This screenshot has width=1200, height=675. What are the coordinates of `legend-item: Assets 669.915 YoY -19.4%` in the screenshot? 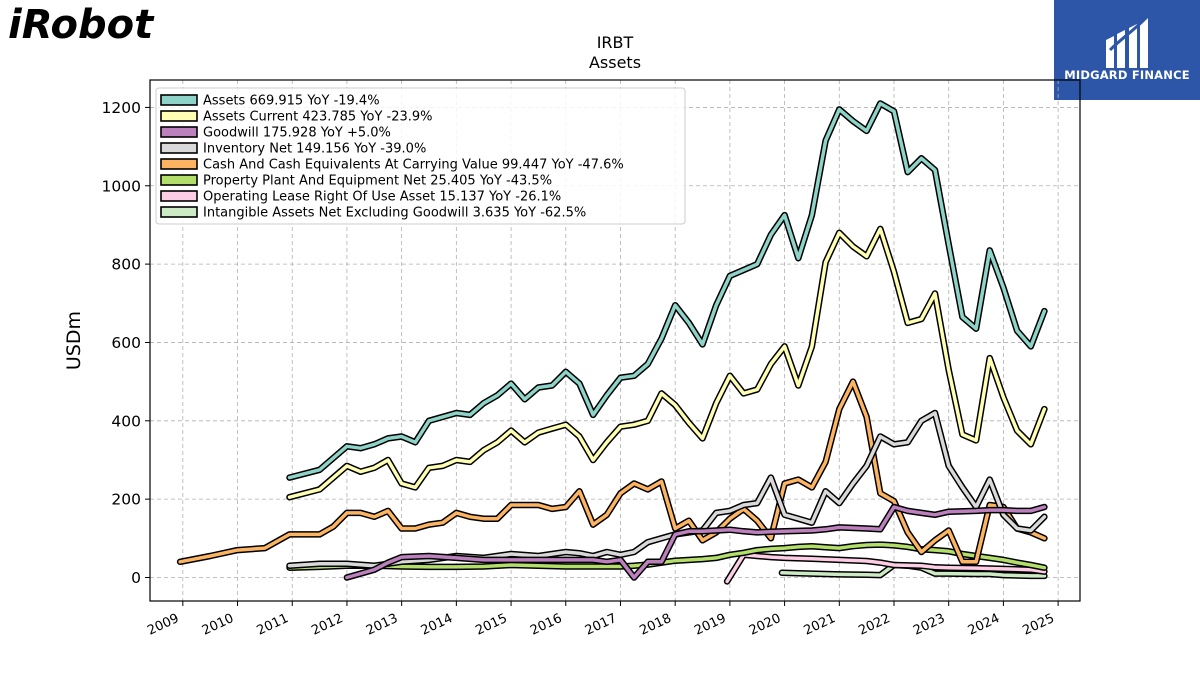 It's located at (270, 101).